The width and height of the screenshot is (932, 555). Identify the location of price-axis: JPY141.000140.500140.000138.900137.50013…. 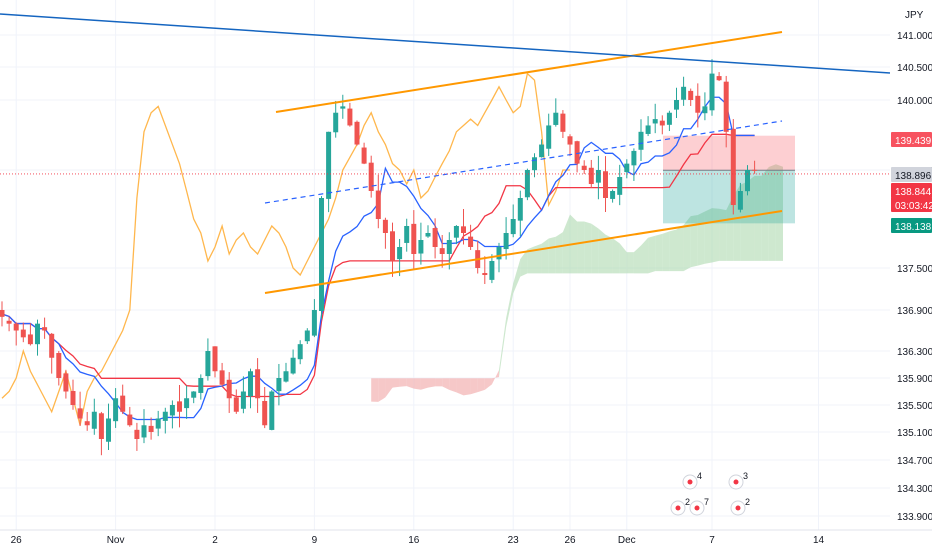
(911, 275).